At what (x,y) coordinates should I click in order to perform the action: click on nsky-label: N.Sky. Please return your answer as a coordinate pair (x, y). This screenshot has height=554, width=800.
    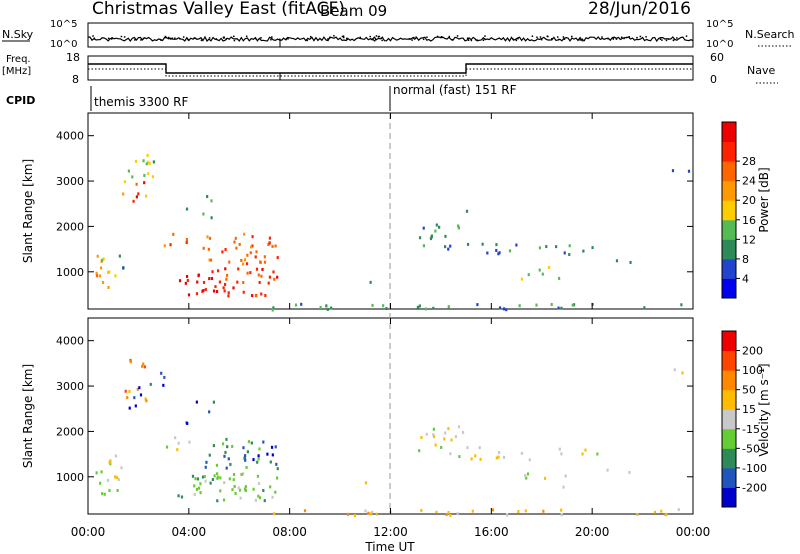
    Looking at the image, I should click on (18, 34).